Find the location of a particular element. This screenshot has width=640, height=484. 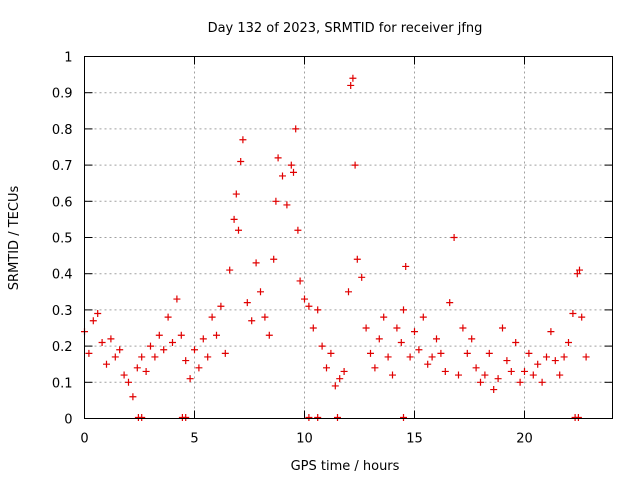

x-tick-label: 10 is located at coordinates (304, 439).